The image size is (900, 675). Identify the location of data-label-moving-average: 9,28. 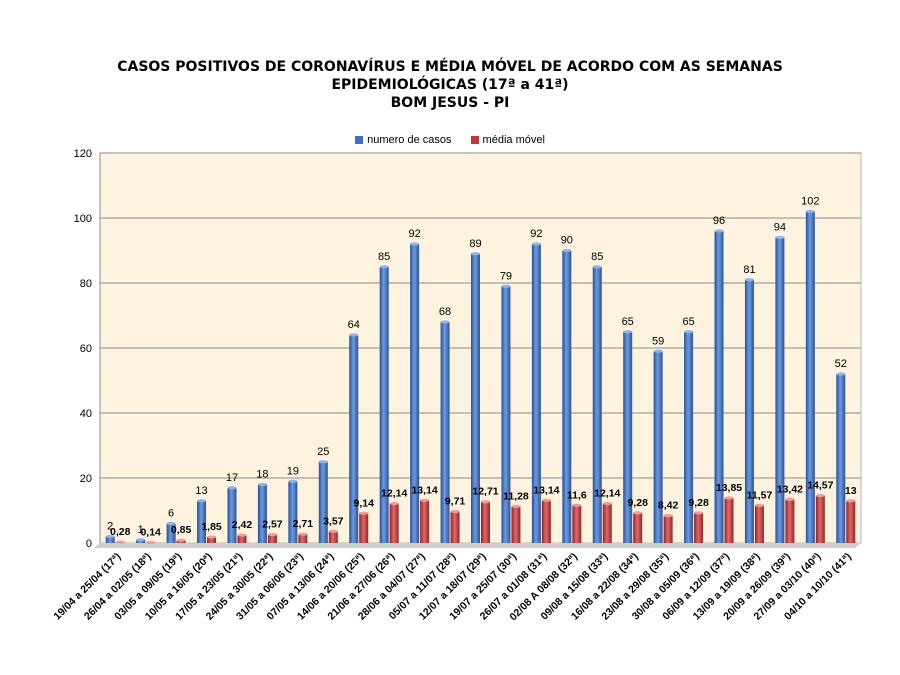
(698, 503).